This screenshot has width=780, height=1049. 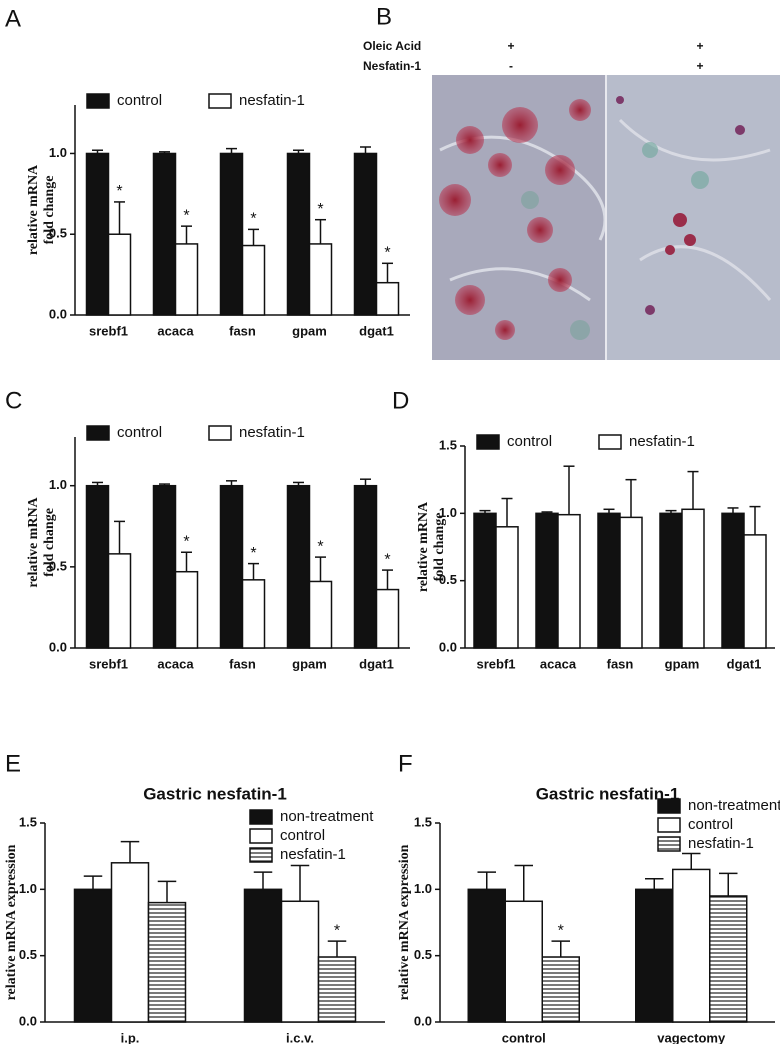 What do you see at coordinates (300, 1037) in the screenshot?
I see `x-tick-label: i.c.v.` at bounding box center [300, 1037].